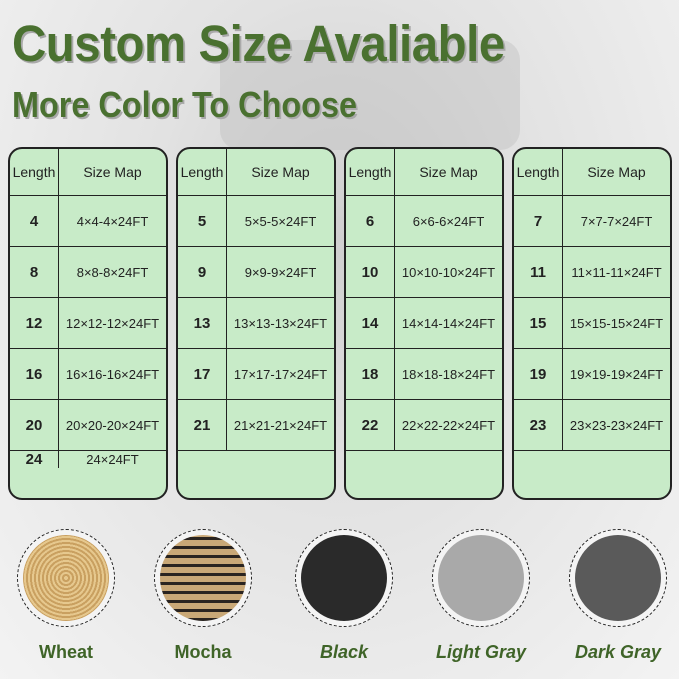 This screenshot has width=679, height=679. I want to click on swatch-mocha, so click(203, 578).